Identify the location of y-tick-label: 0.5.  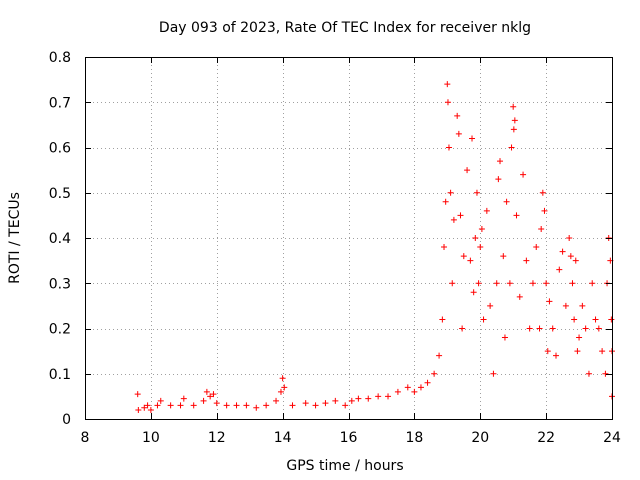
(60, 194).